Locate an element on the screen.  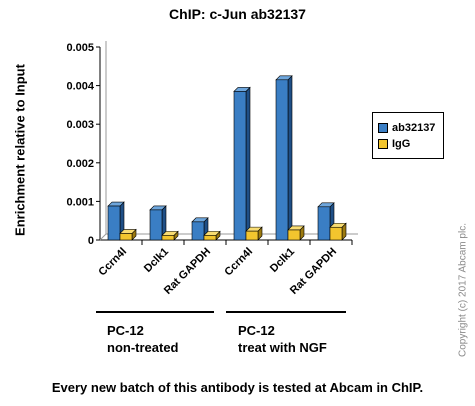
group-label-non-treated: PC-12 non-treated is located at coordinates (143, 339).